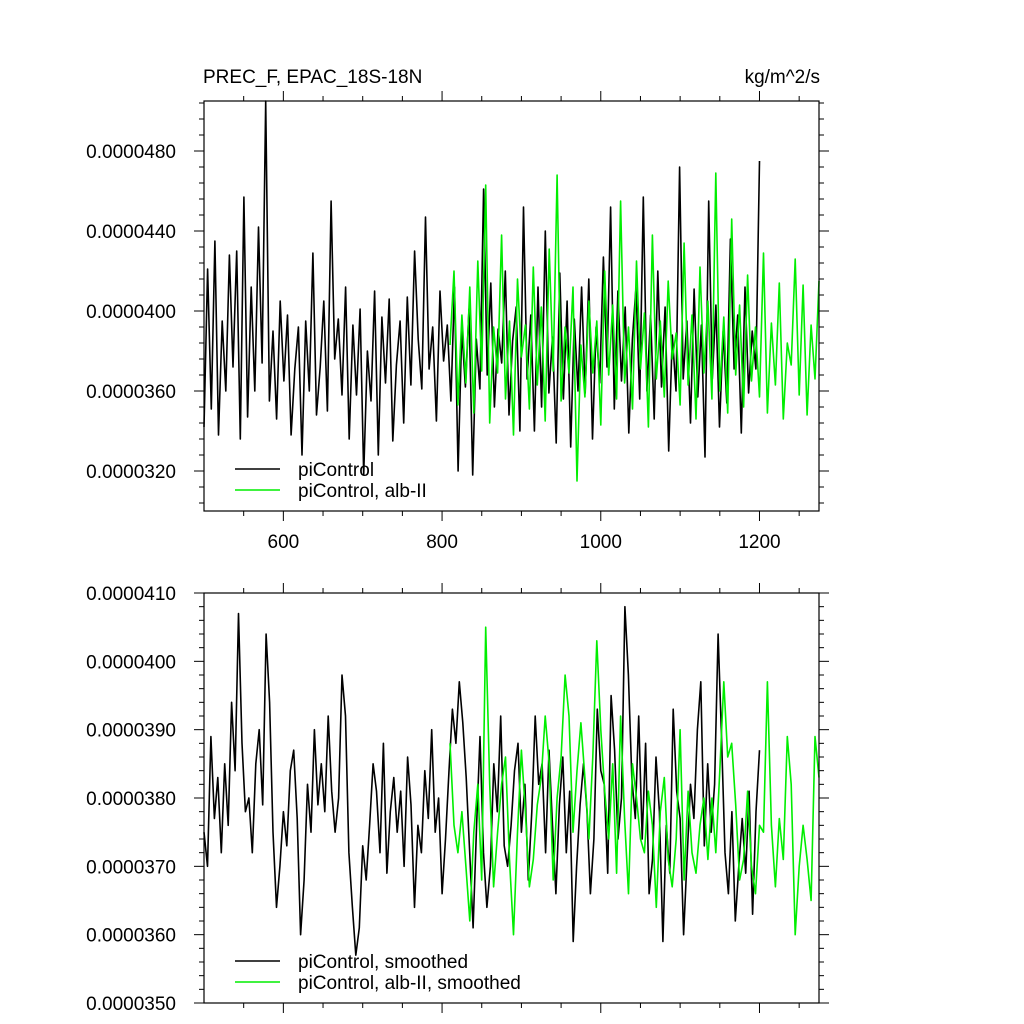 The width and height of the screenshot is (1024, 1024). Describe the element at coordinates (131, 1004) in the screenshot. I see `y-tick-label: 0.0000350` at that location.